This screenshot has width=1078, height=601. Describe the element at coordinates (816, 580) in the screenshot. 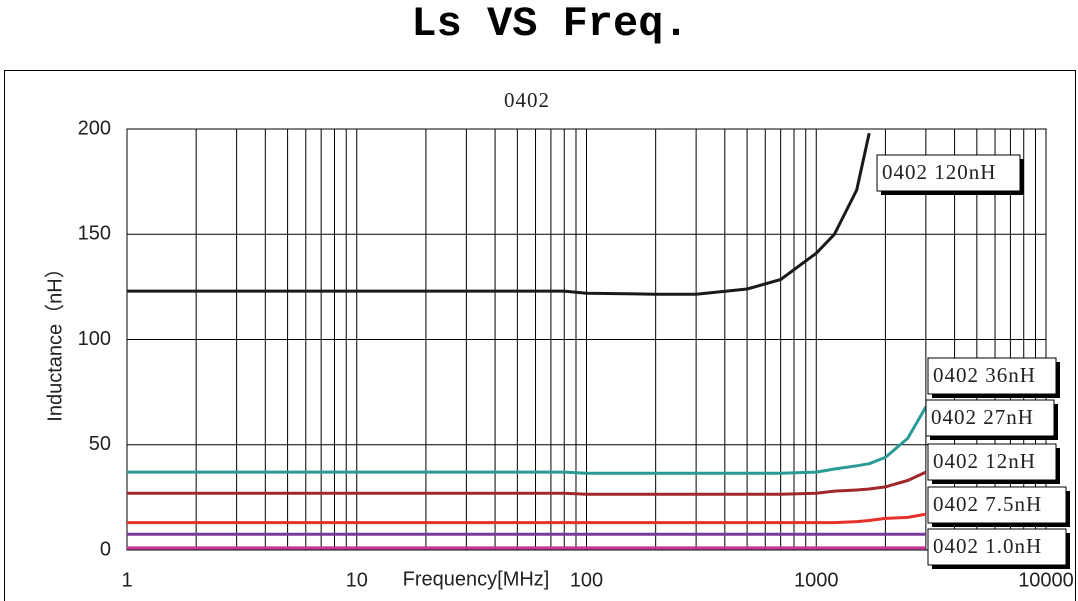

I see `x-tick-label: 1000` at that location.